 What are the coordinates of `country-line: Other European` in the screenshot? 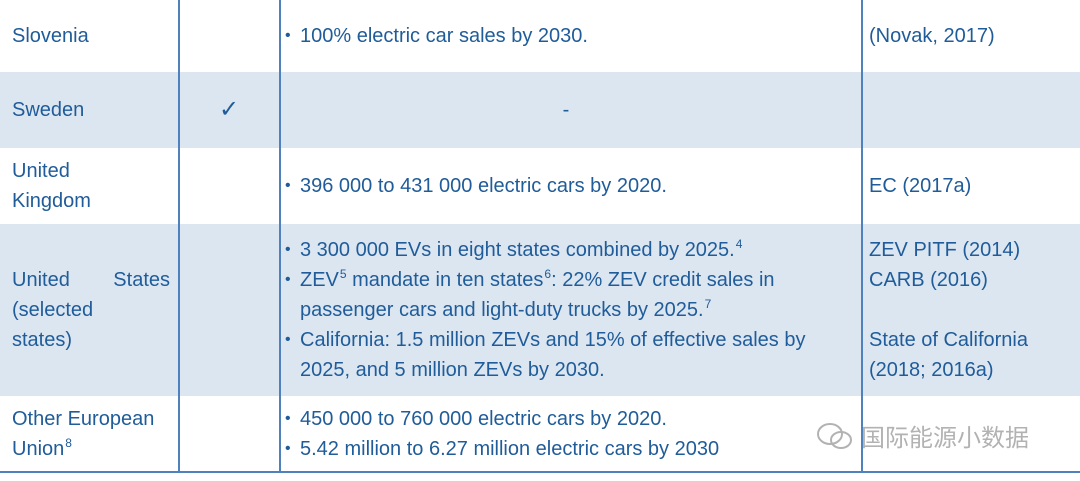 It's located at (91, 419).